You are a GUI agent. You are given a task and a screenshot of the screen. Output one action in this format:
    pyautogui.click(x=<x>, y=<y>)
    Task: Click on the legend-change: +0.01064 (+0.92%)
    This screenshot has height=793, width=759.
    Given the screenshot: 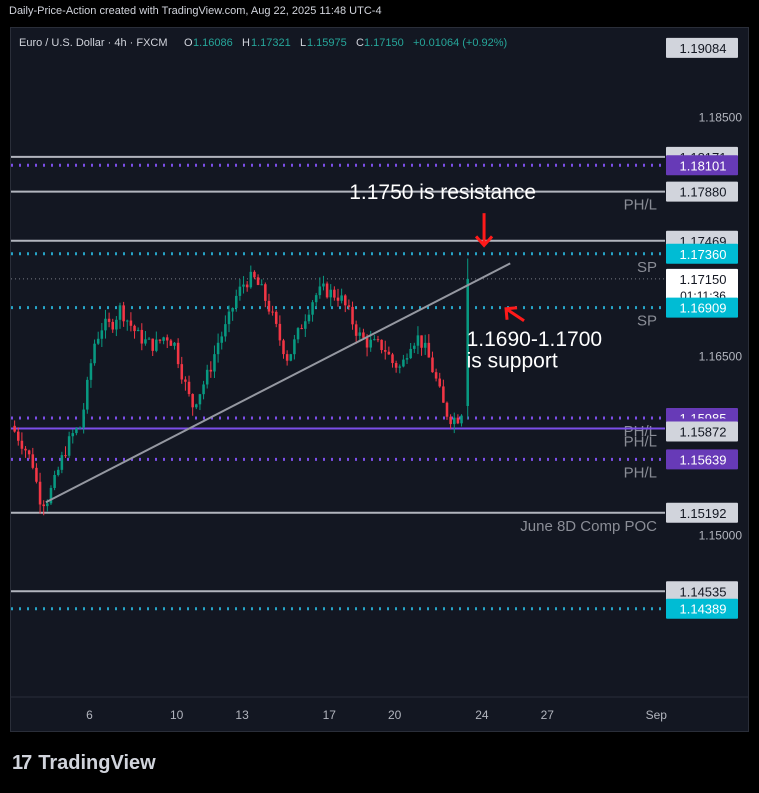 What is the action you would take?
    pyautogui.click(x=460, y=43)
    